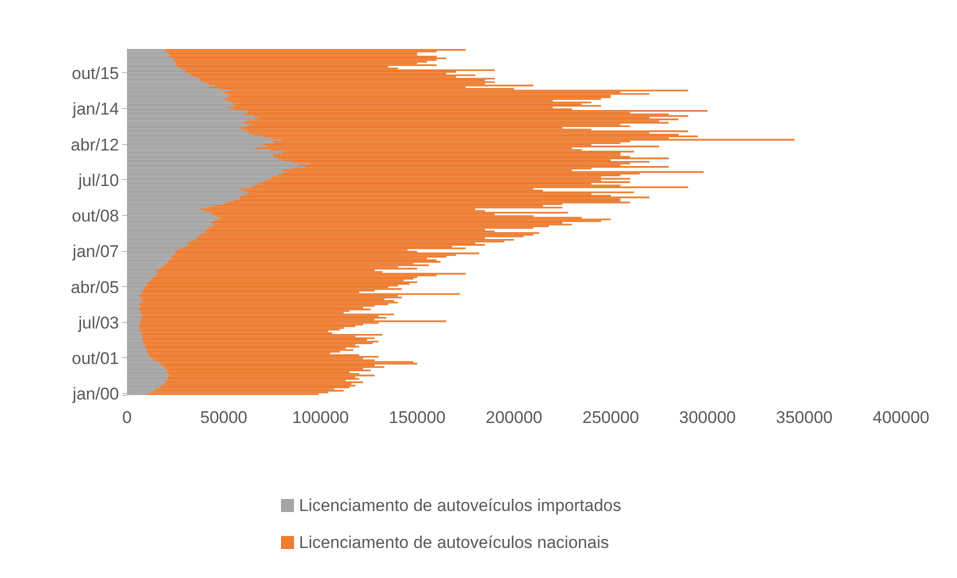 Image resolution: width=957 pixels, height=578 pixels. Describe the element at coordinates (95, 216) in the screenshot. I see `y-tick-label: out/08` at that location.